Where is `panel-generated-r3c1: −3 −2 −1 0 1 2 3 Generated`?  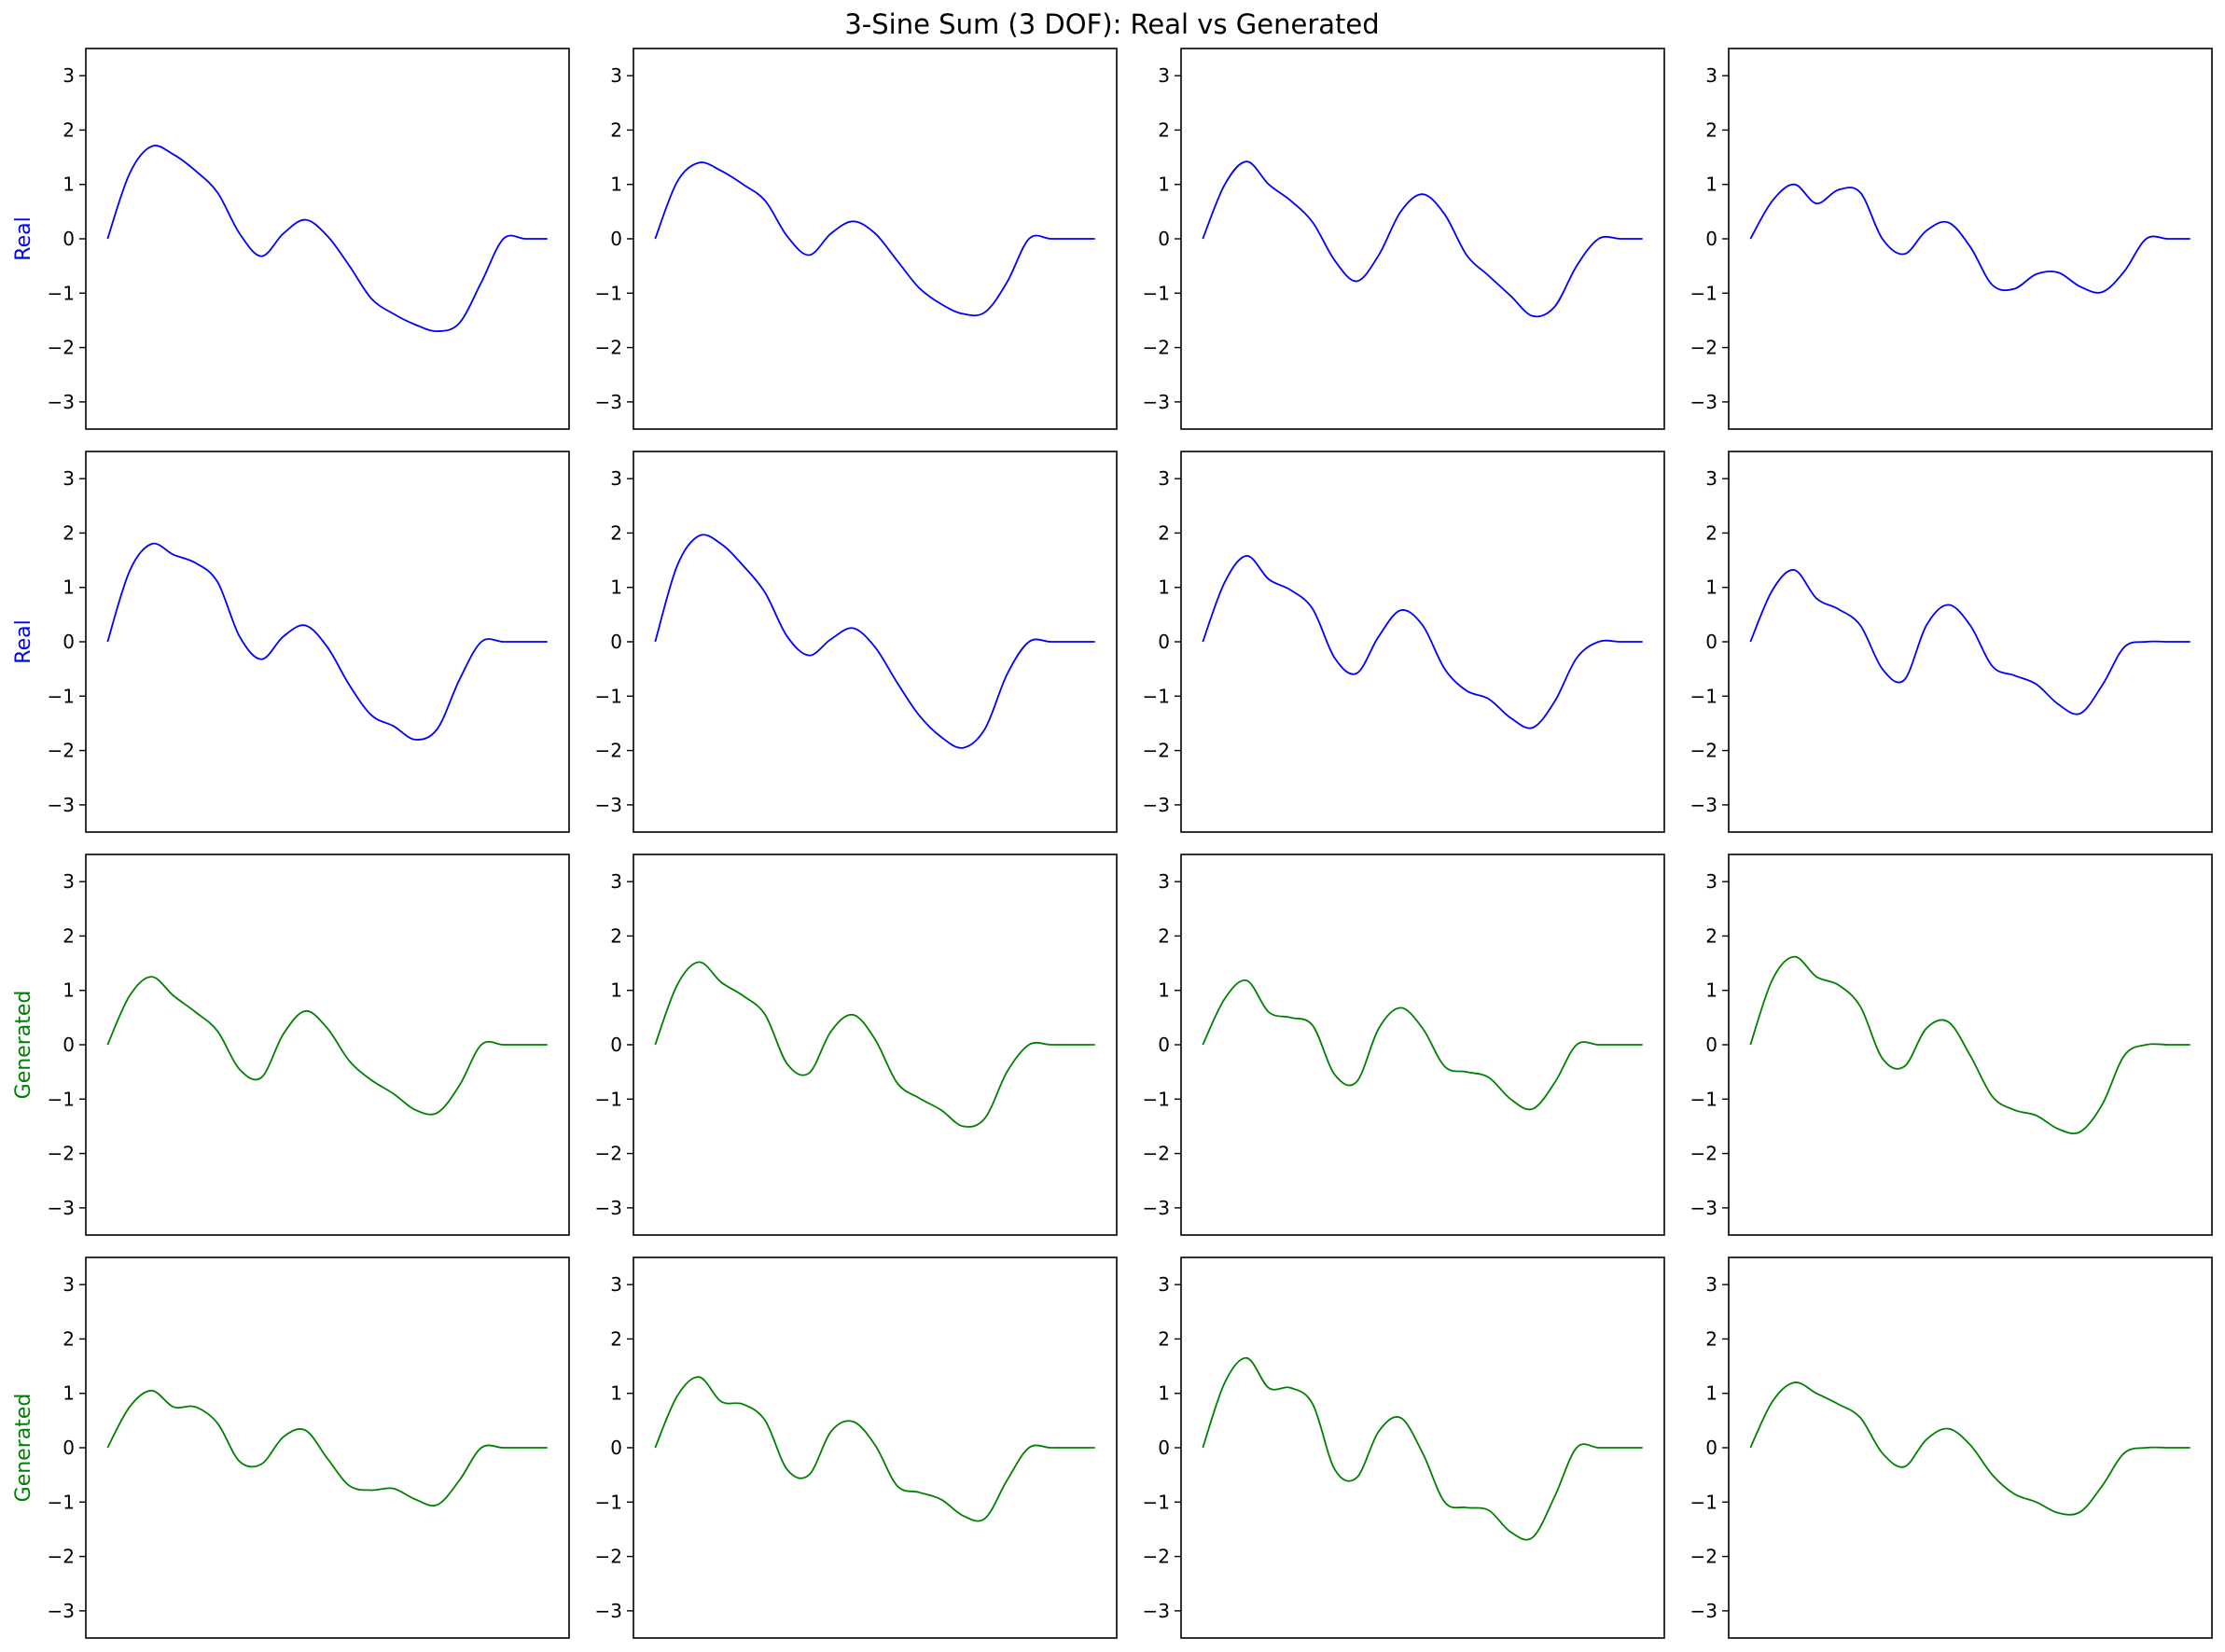 panel-generated-r3c1: −3 −2 −1 0 1 2 3 Generated is located at coordinates (291, 1045).